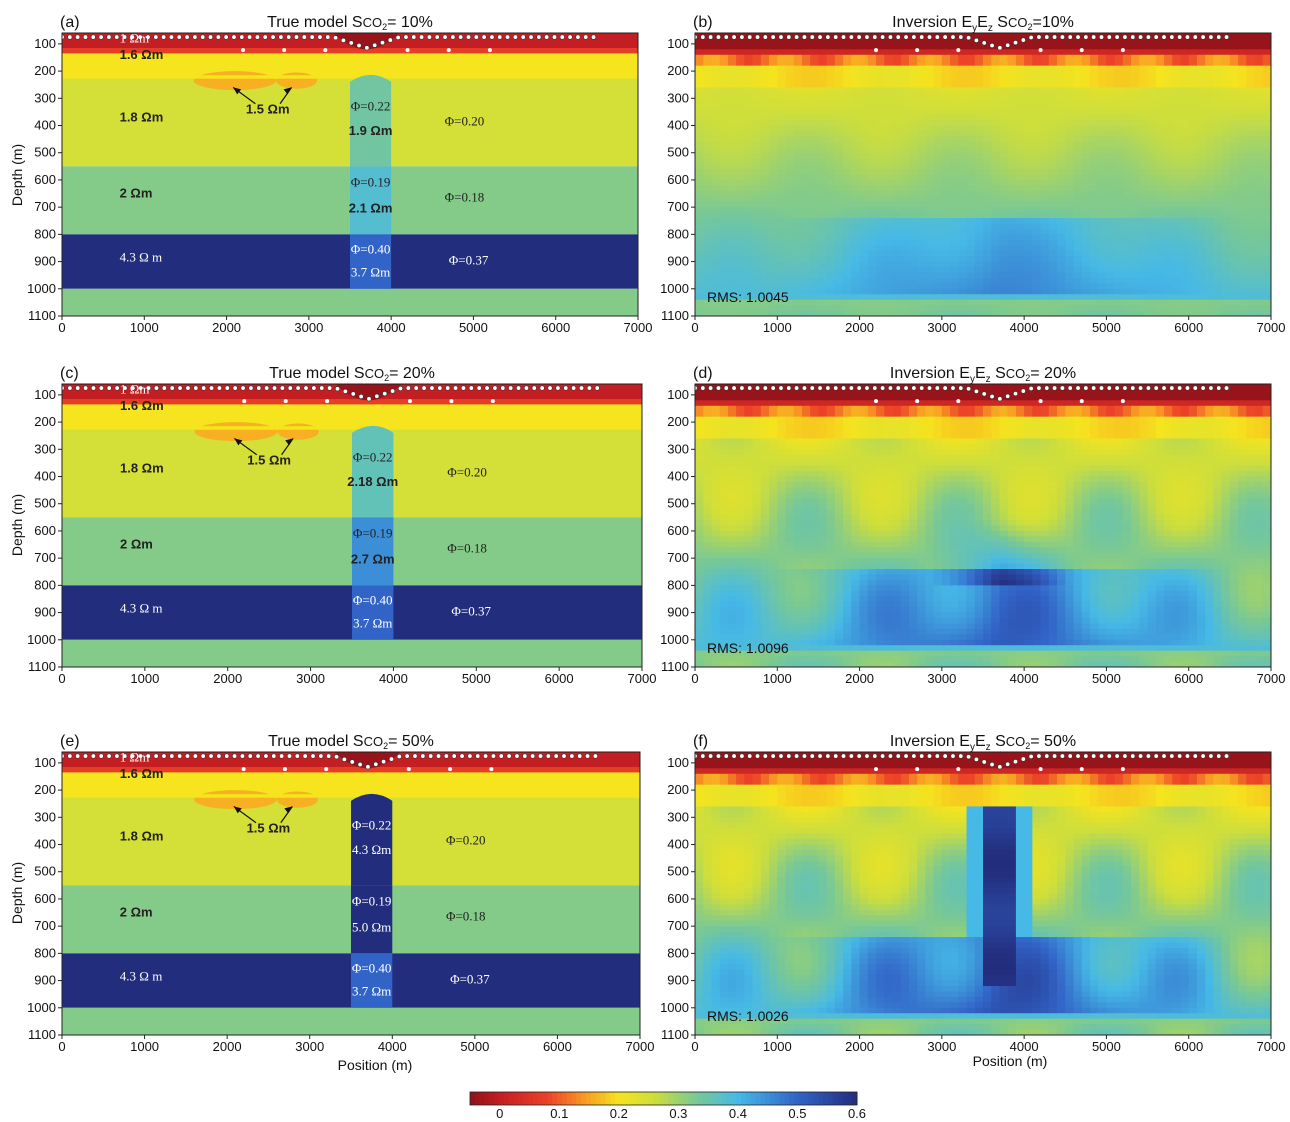 This screenshot has height=1122, width=1290. Describe the element at coordinates (983, 174) in the screenshot. I see `axes-frame` at that location.